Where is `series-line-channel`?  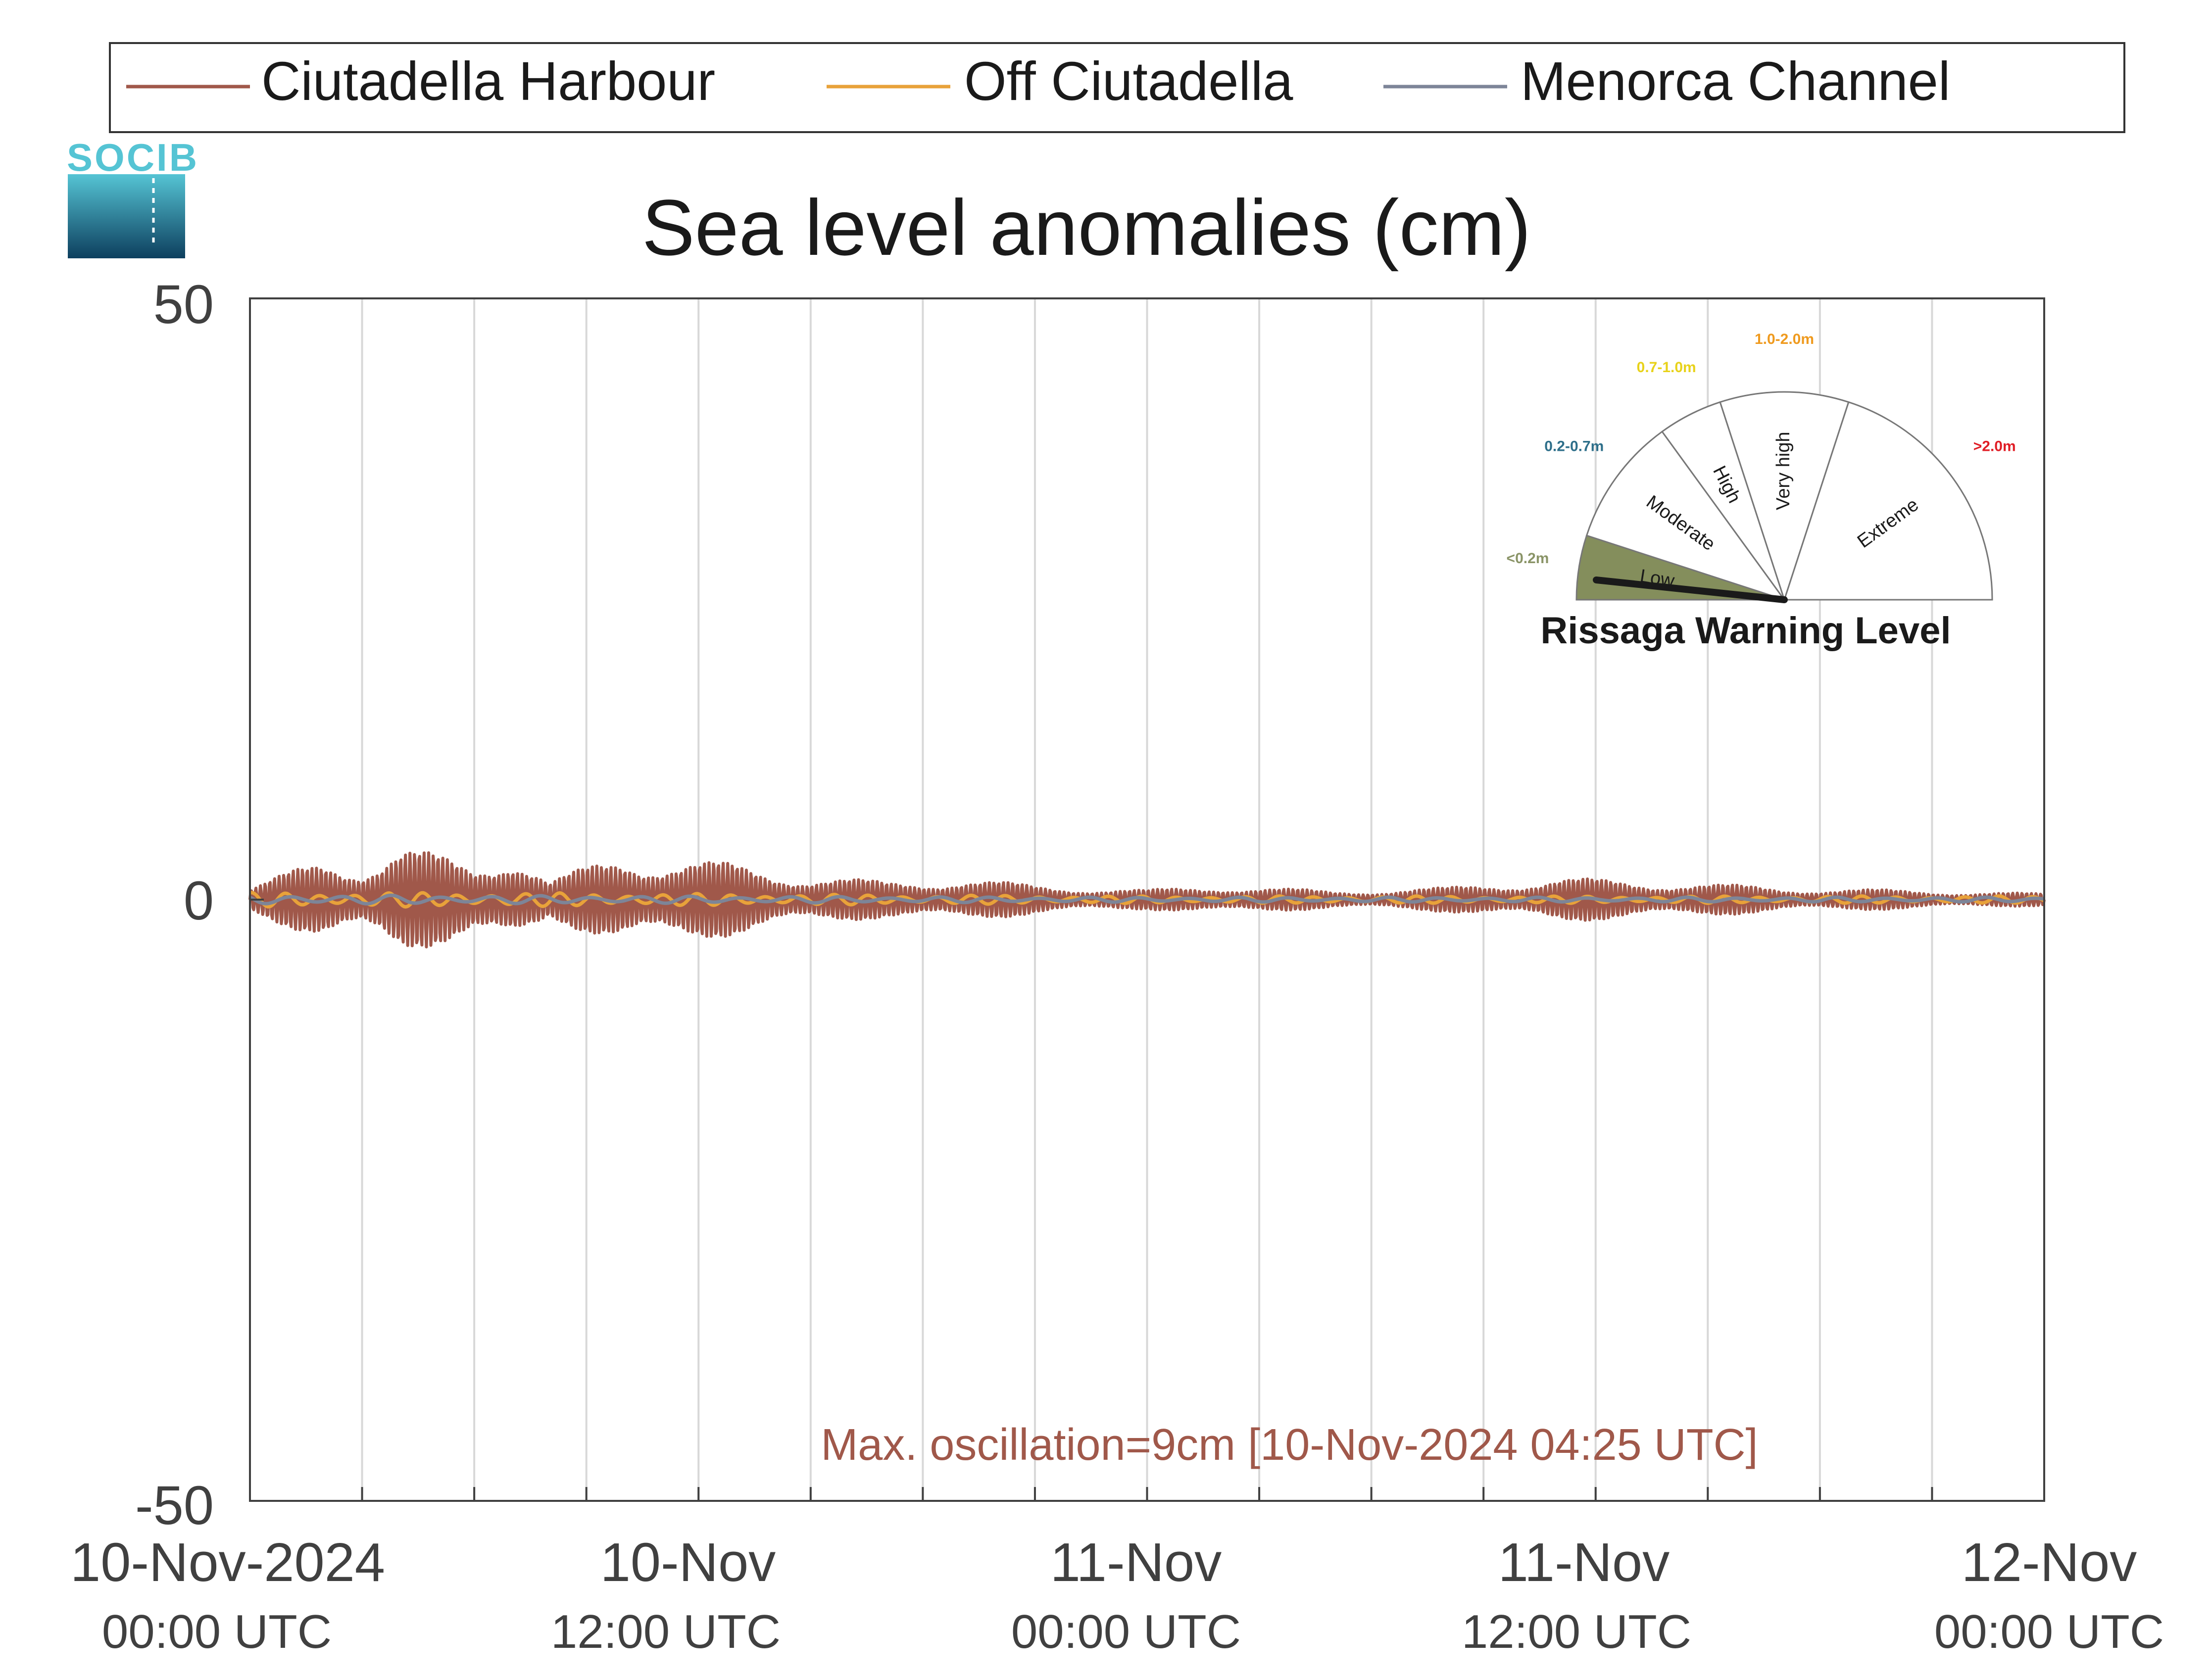 series-line-channel is located at coordinates (1147, 900).